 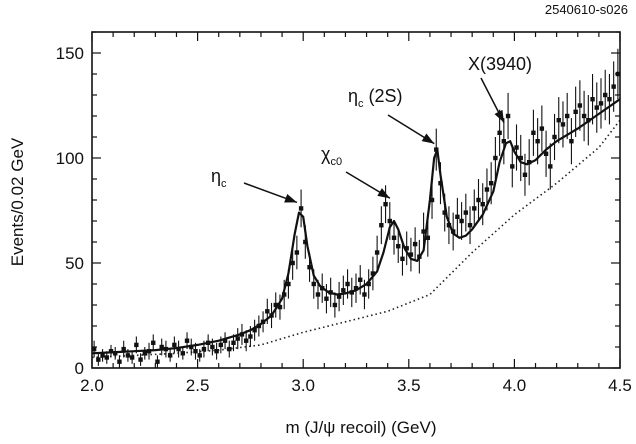 I want to click on peak-annotation: χc0, so click(x=356, y=171).